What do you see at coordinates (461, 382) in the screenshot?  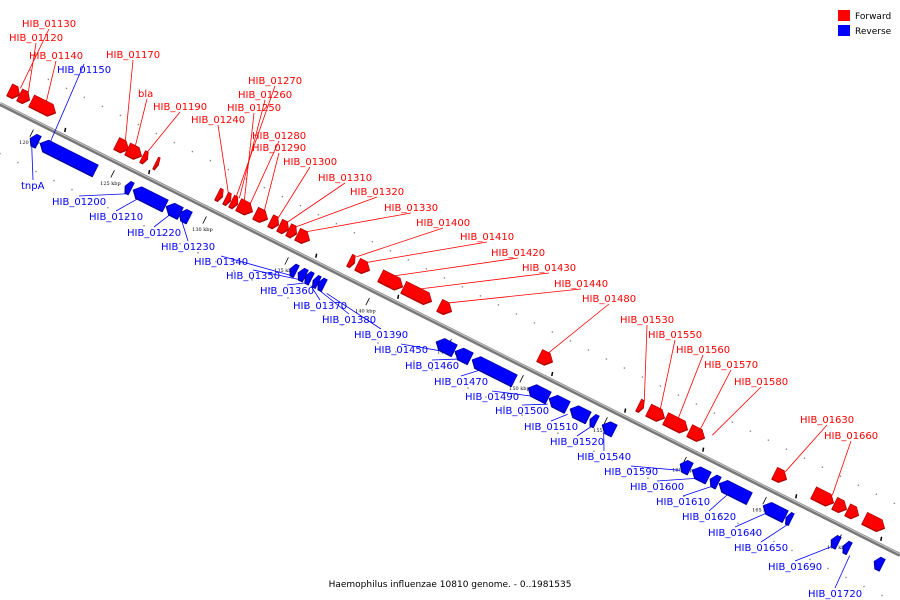 I see `gene-label-hib-01470: HIB_01470` at bounding box center [461, 382].